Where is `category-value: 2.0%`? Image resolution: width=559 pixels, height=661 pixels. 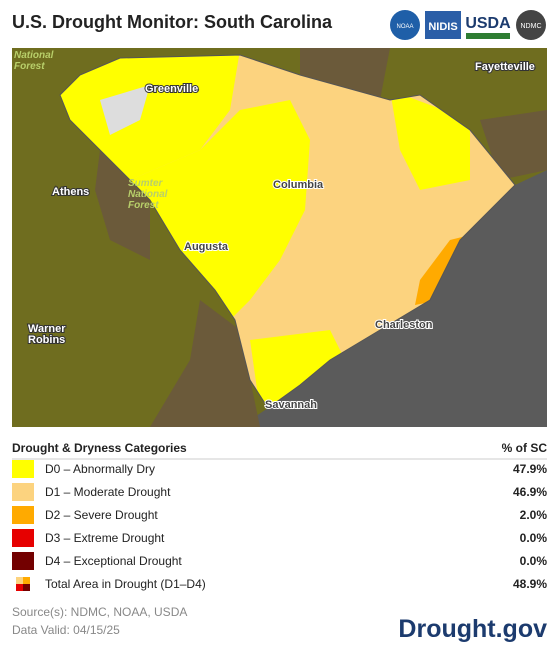
category-value: 2.0% is located at coordinates (534, 515).